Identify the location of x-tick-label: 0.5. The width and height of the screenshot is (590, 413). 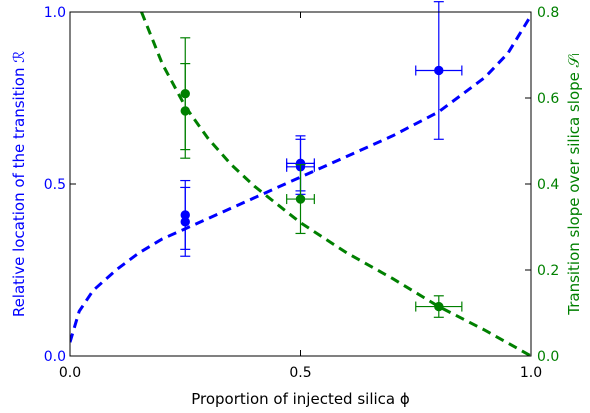
(300, 373).